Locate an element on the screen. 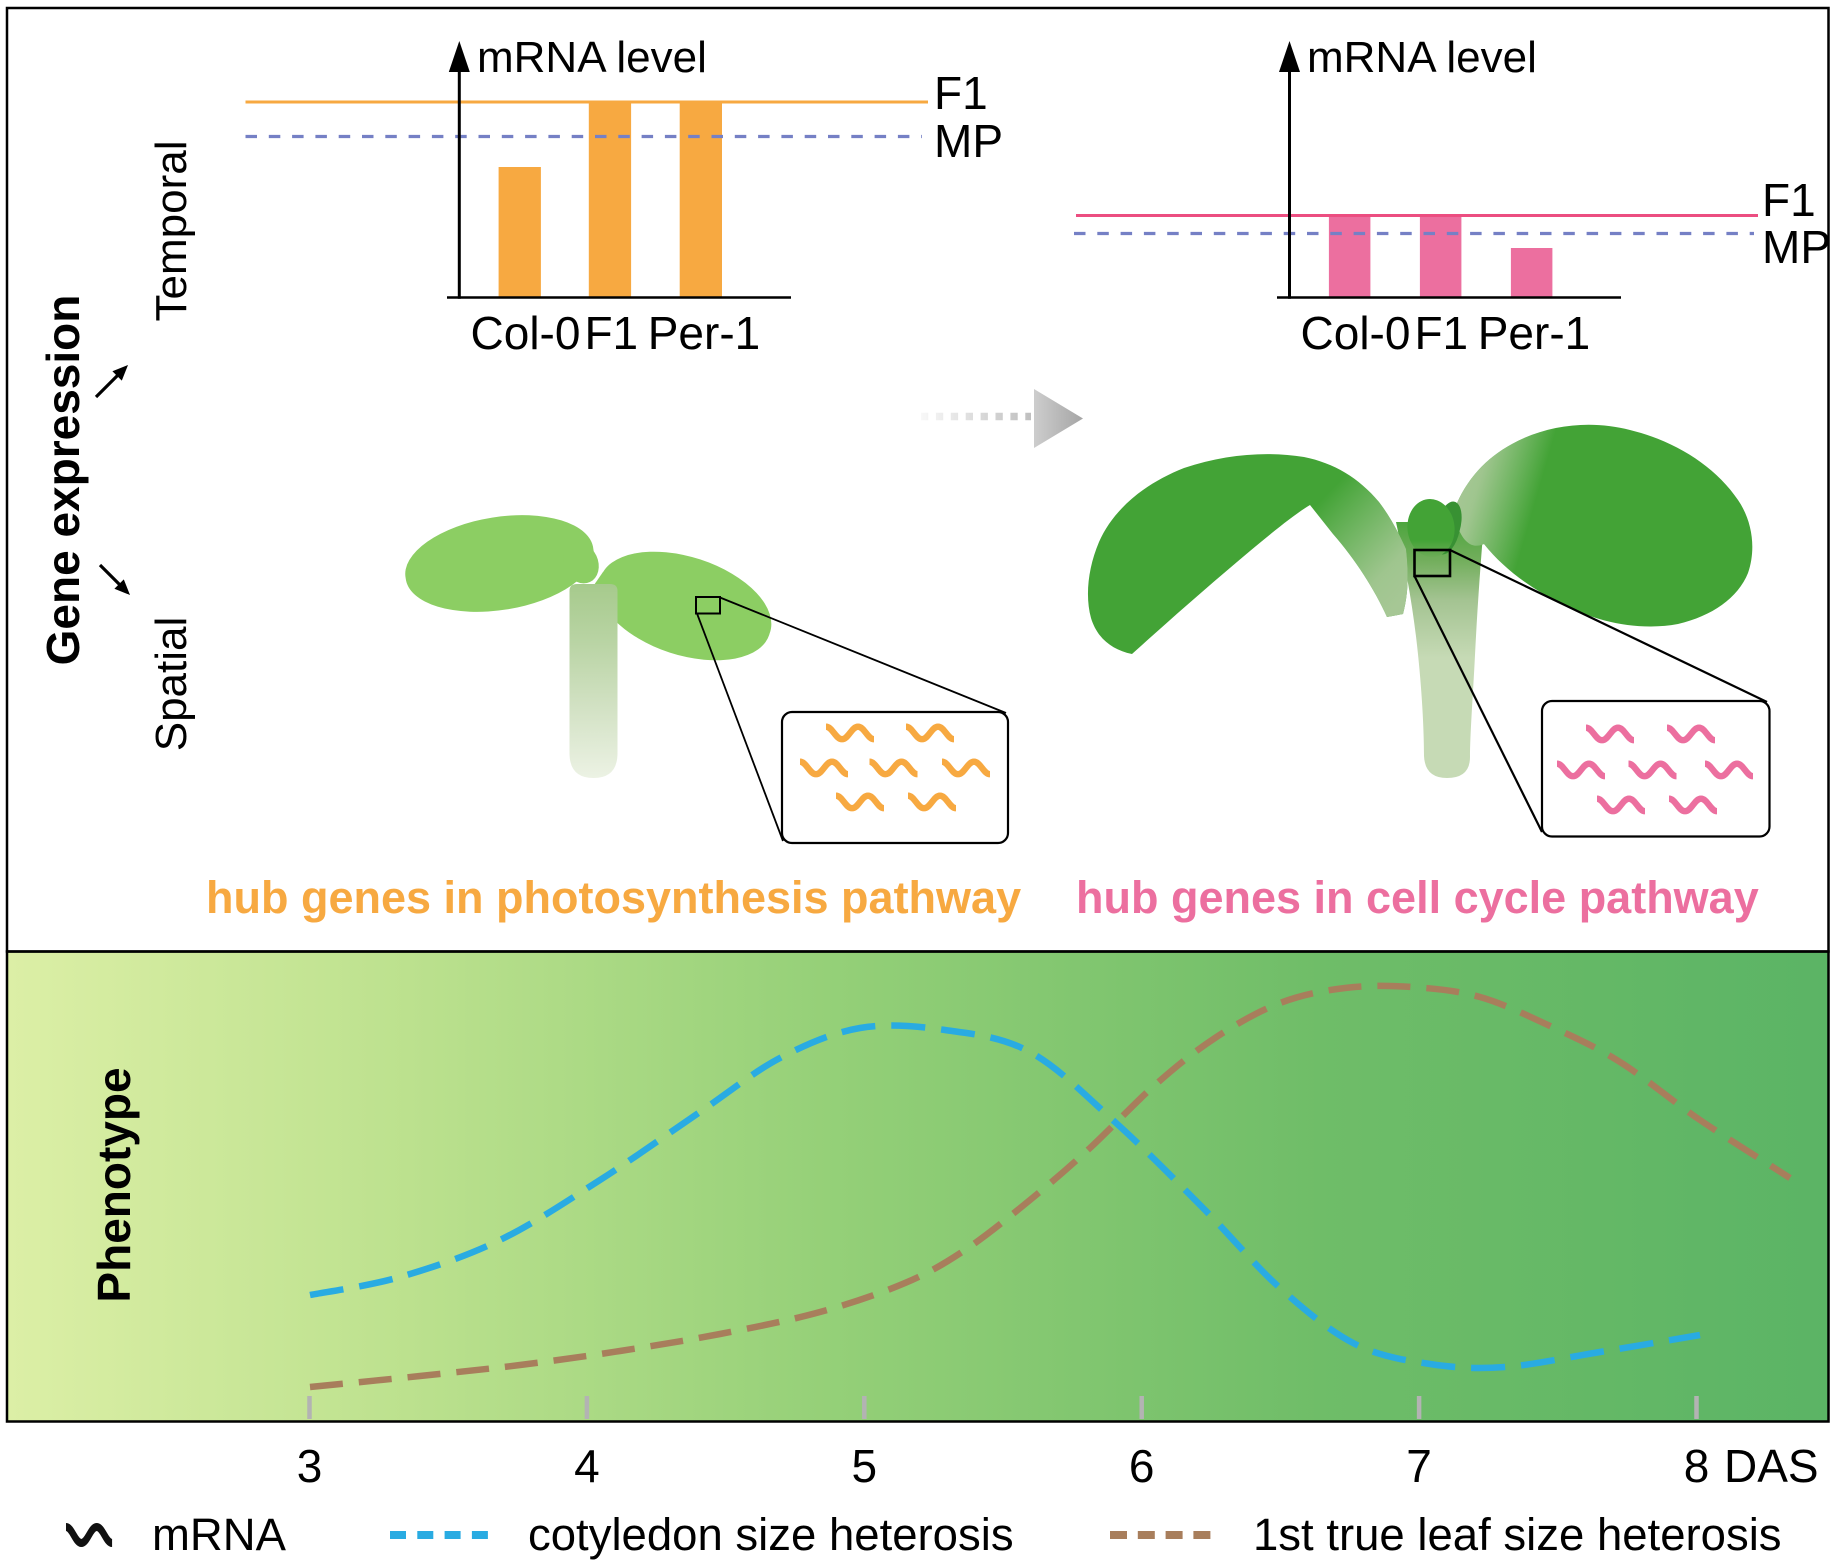  svg-text: Temporal is located at coordinates (171, 231).